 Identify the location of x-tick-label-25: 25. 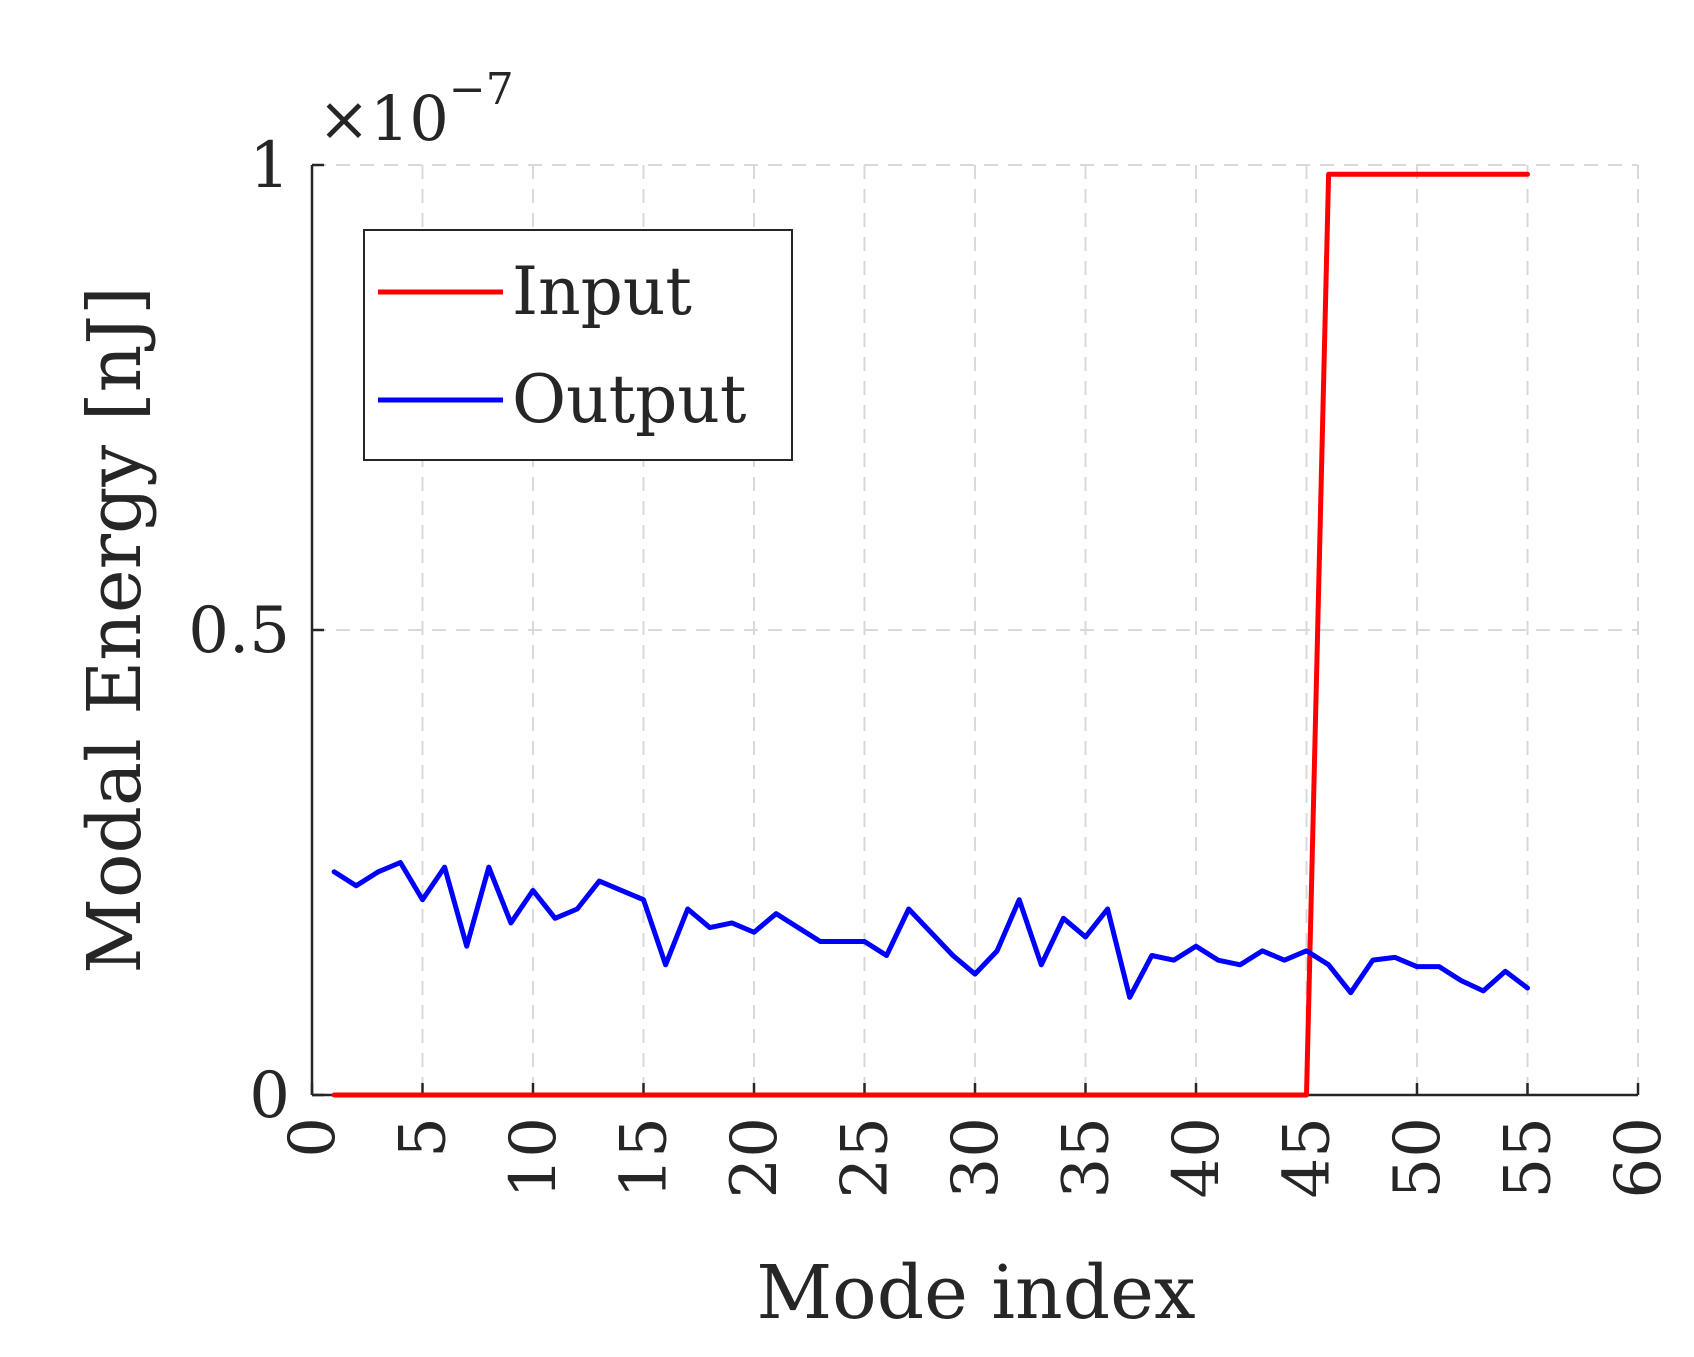
(866, 1157).